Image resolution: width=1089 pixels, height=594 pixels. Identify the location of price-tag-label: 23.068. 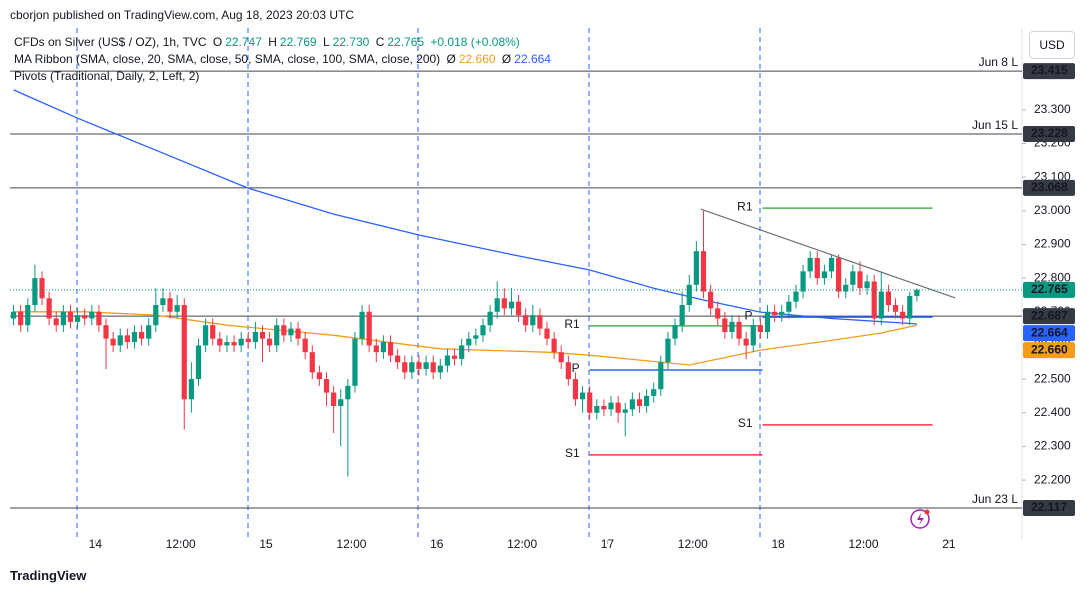
(1049, 187).